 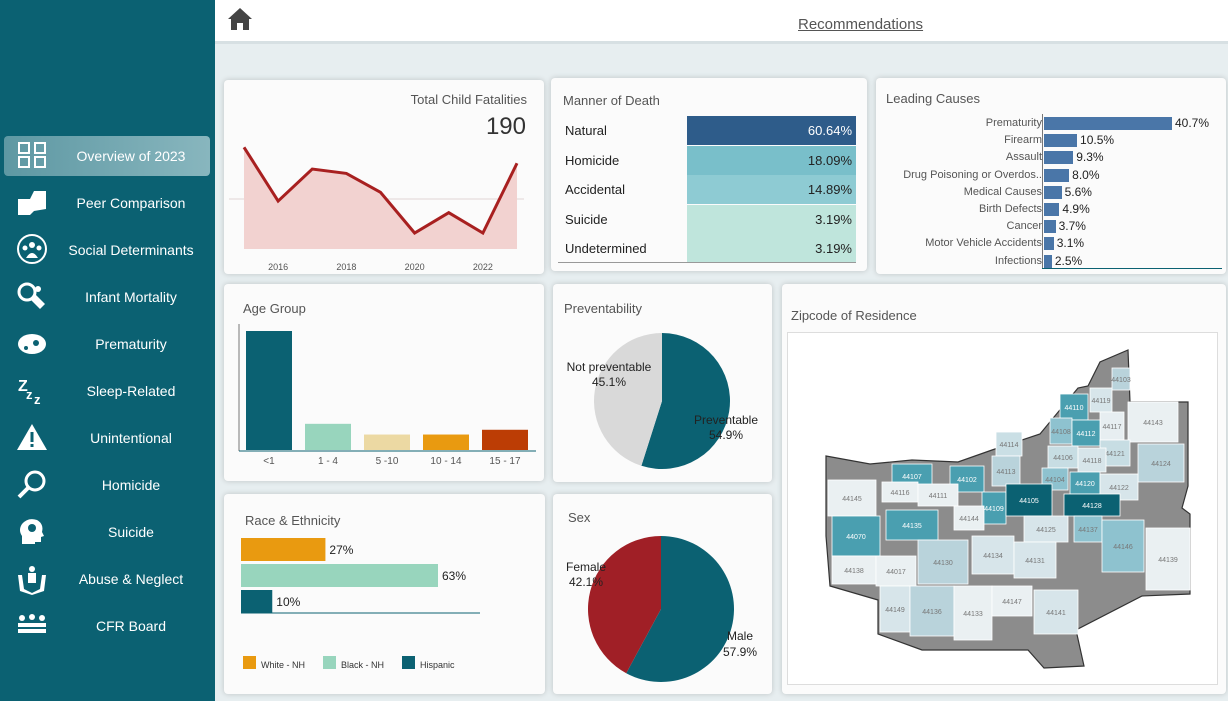 I want to click on protect-icon, so click(x=32, y=579).